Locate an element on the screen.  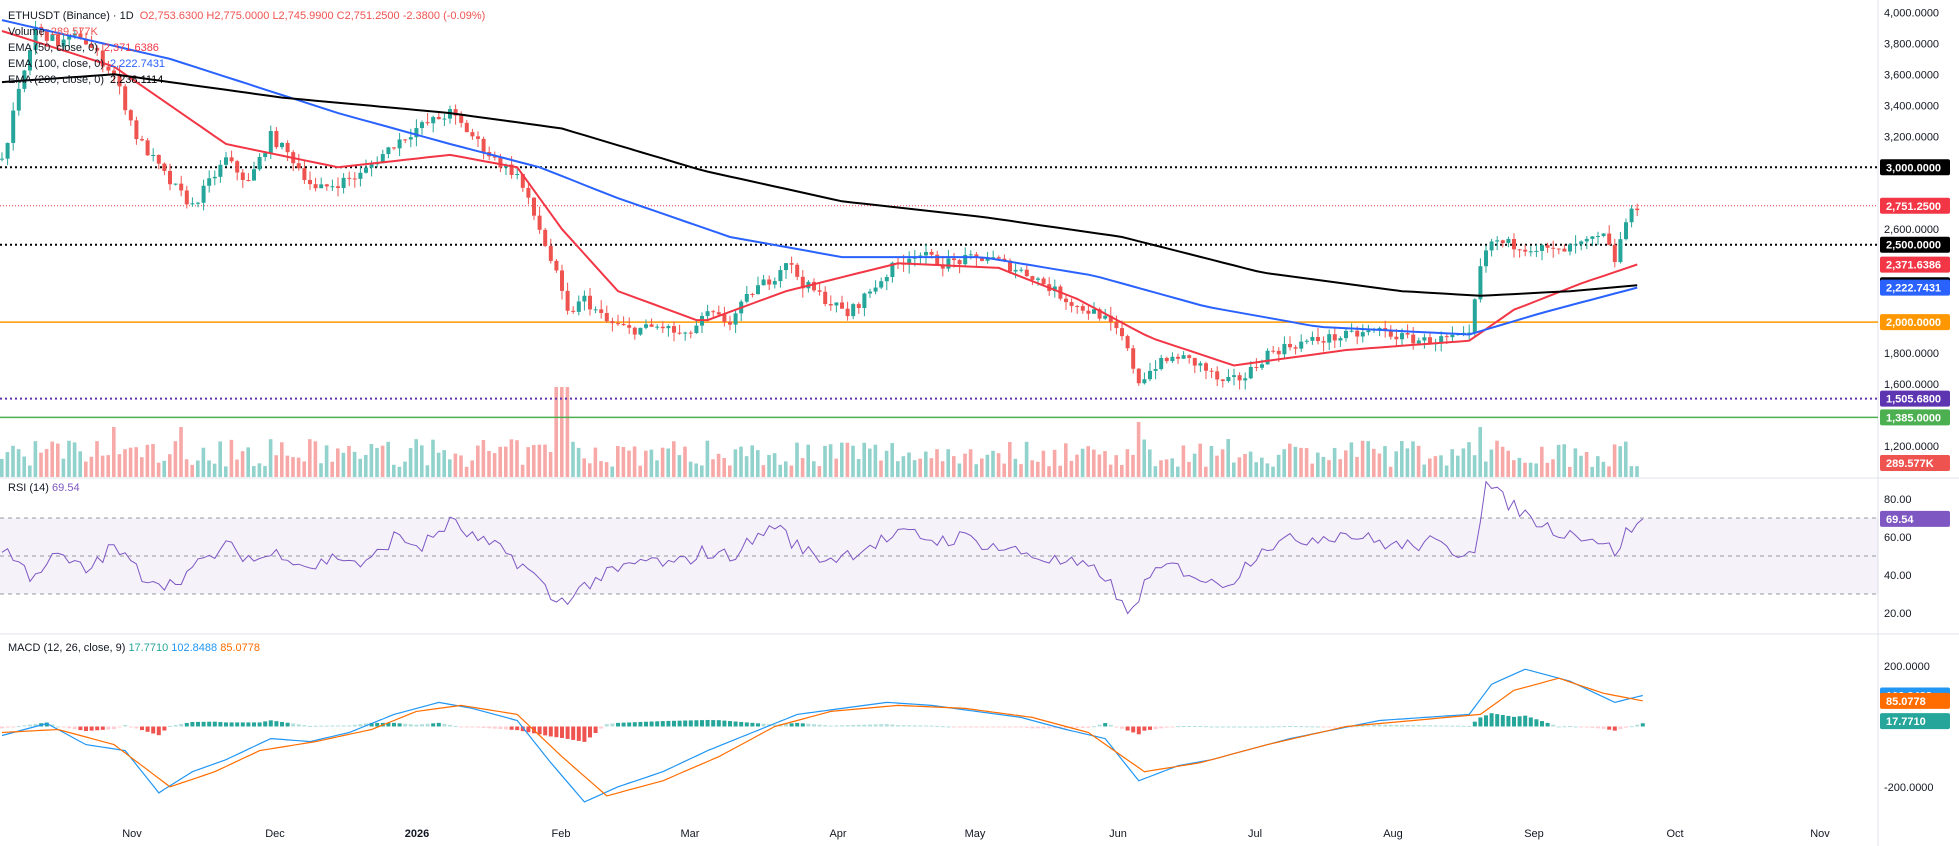
macd-tick-label: -200.0000 is located at coordinates (1909, 788).